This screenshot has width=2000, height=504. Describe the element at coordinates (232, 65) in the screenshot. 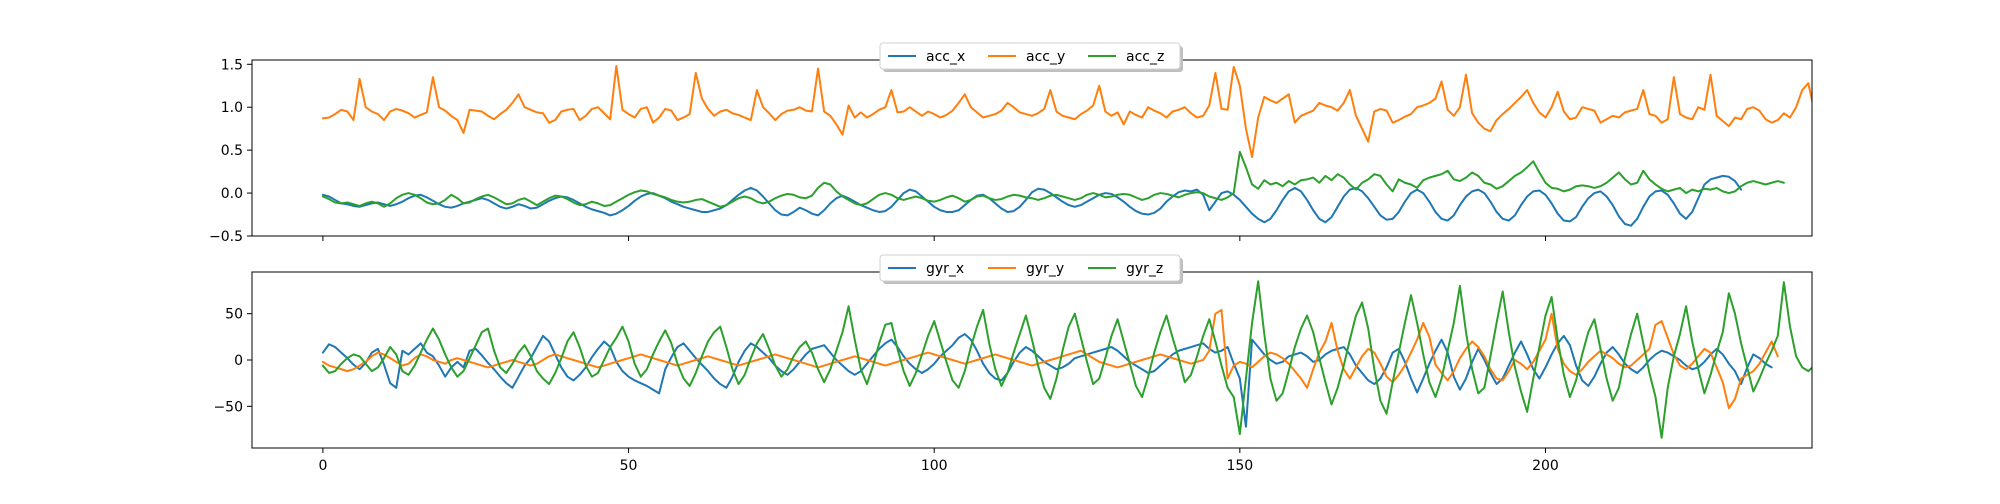

I see `y-tick-label: 1.5` at that location.